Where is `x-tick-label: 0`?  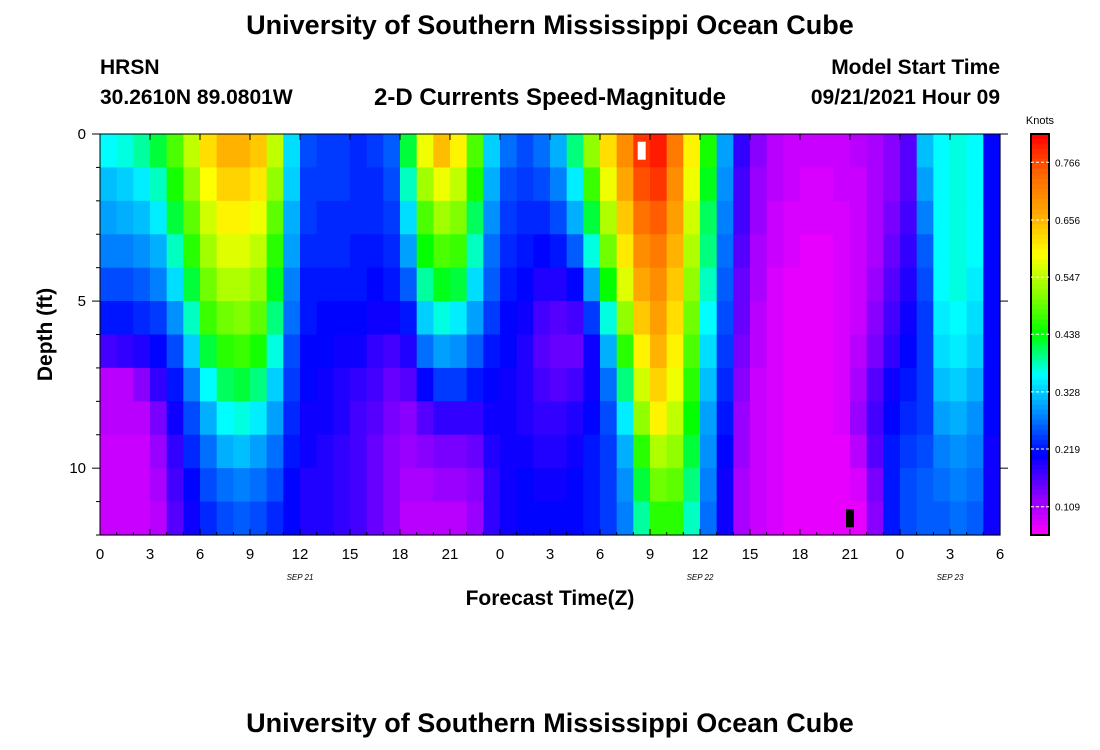 x-tick-label: 0 is located at coordinates (100, 554).